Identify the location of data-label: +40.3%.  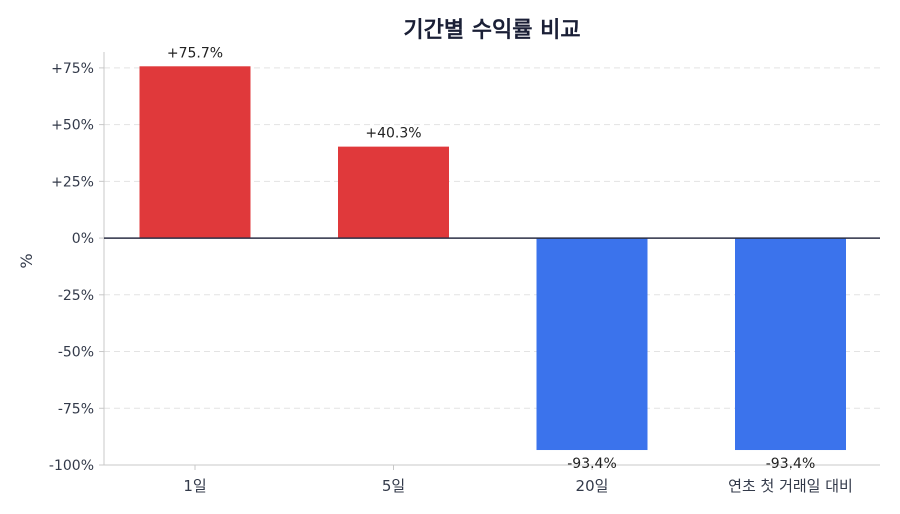
(393, 134).